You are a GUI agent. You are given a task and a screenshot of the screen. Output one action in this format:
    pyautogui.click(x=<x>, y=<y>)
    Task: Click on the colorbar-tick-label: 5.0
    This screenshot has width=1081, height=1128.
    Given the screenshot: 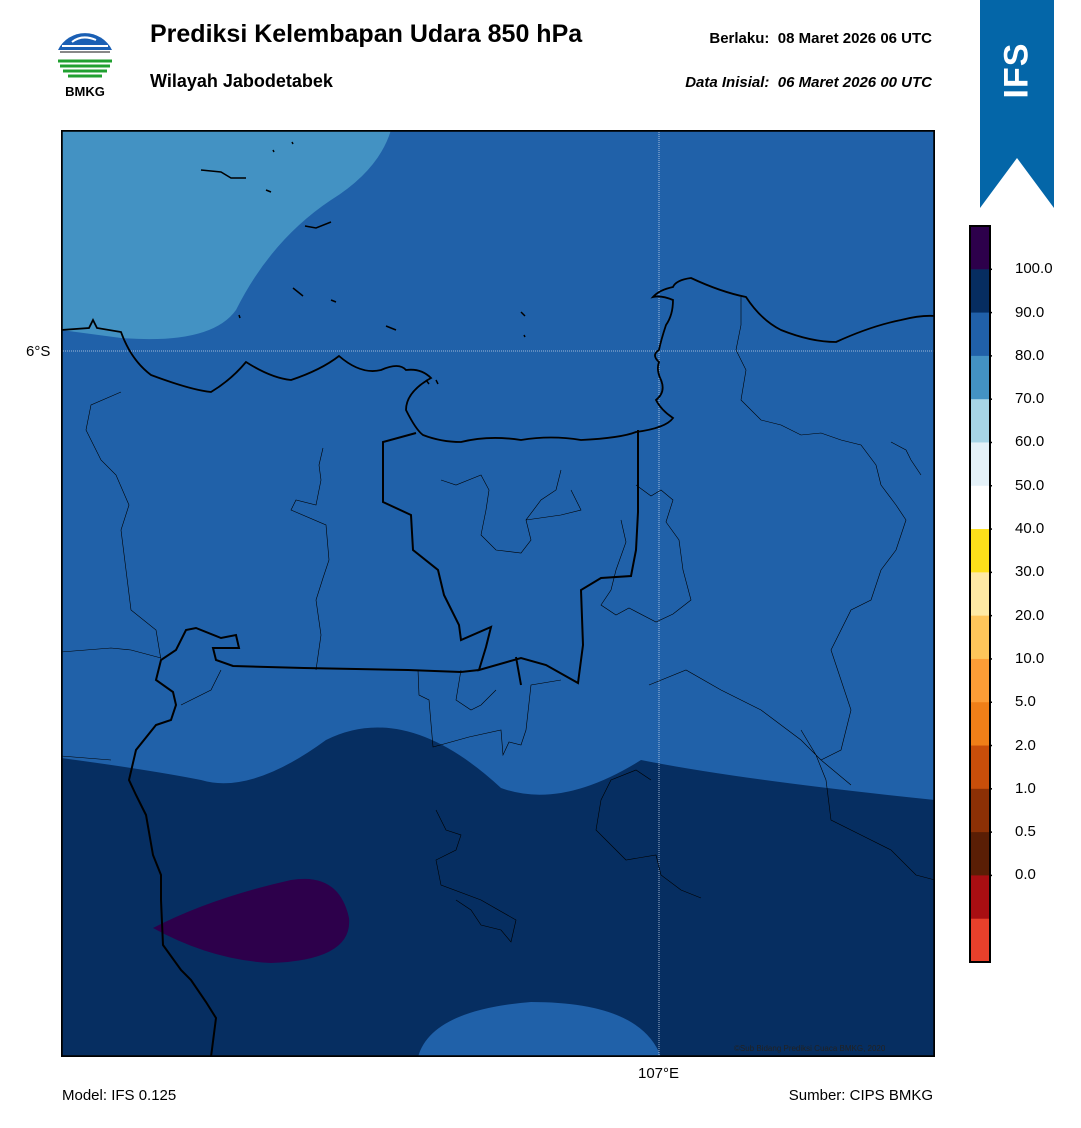 What is the action you would take?
    pyautogui.click(x=1025, y=702)
    